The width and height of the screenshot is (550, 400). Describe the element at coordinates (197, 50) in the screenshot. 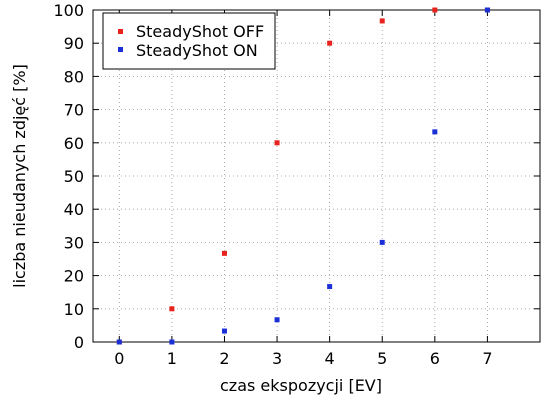

I see `legend-label-on: SteadyShot ON` at that location.